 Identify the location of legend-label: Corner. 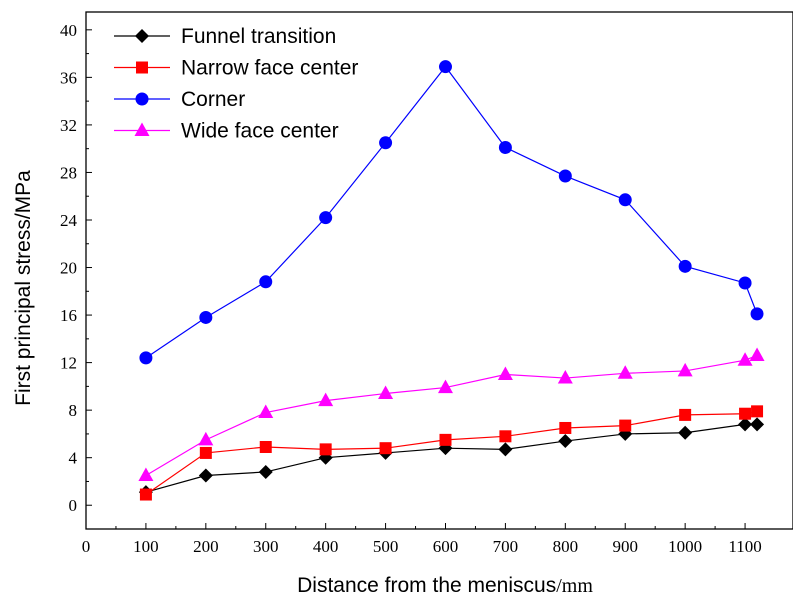
(213, 99).